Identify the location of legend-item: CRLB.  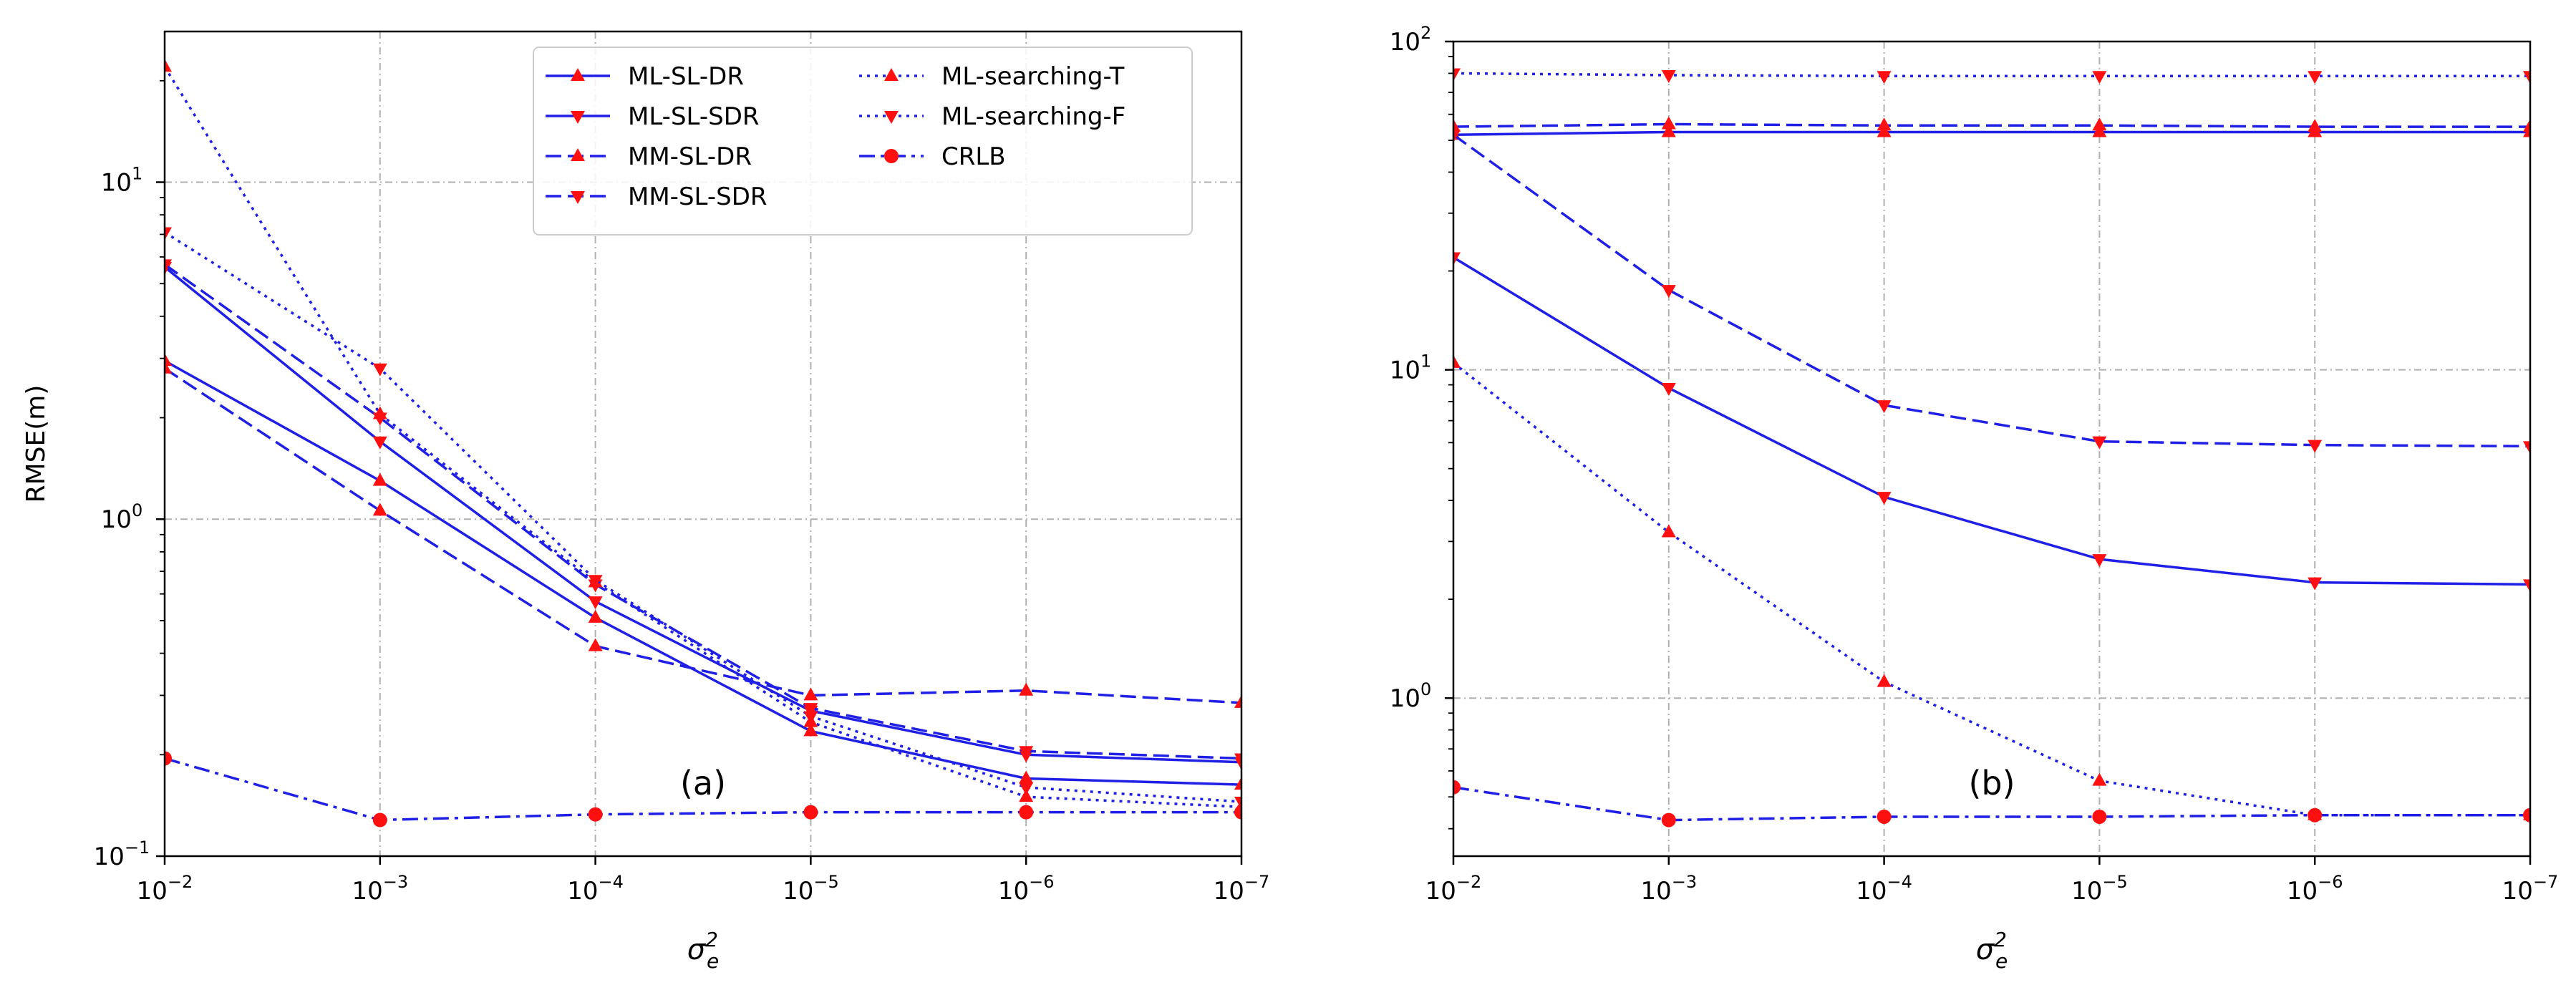
(933, 156).